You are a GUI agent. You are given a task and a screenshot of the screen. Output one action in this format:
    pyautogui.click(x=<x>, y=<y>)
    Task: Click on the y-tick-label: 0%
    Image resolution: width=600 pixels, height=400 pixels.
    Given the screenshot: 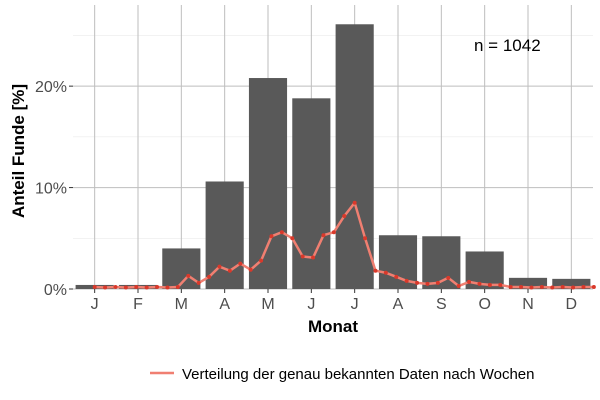 What is the action you would take?
    pyautogui.click(x=55, y=290)
    